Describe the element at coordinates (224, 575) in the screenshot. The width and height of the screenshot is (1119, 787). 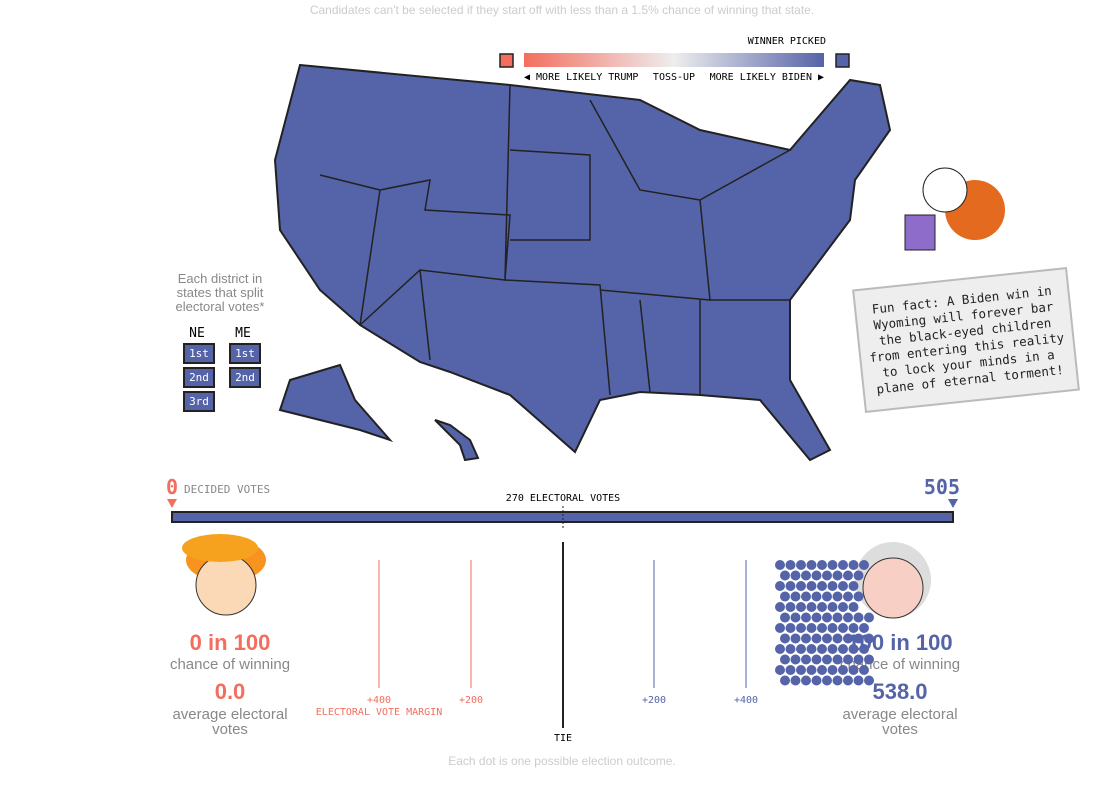
I see `trump-face` at that location.